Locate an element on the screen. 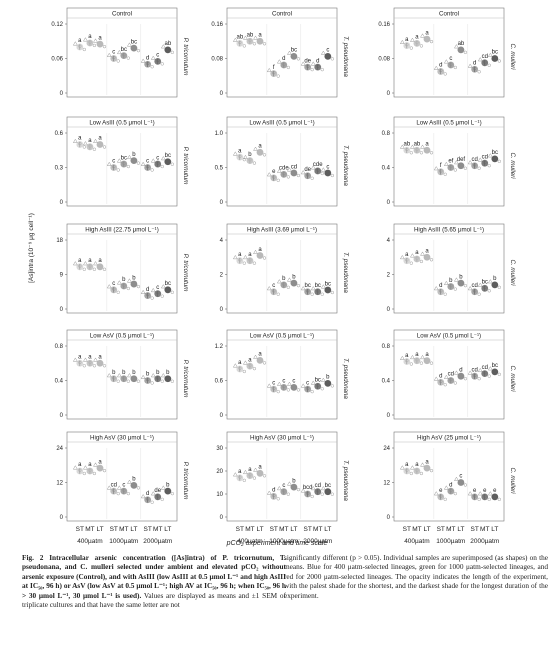 This screenshot has height=646, width=554. panel-title: Control is located at coordinates (282, 14).